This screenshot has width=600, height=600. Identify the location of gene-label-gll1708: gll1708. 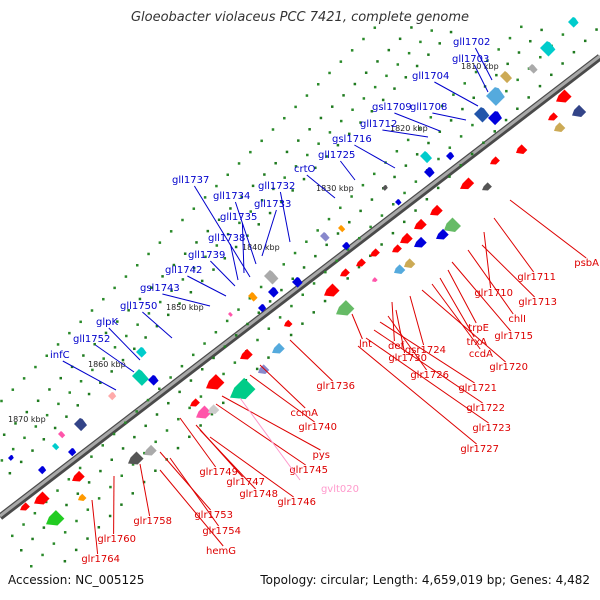
(428, 107).